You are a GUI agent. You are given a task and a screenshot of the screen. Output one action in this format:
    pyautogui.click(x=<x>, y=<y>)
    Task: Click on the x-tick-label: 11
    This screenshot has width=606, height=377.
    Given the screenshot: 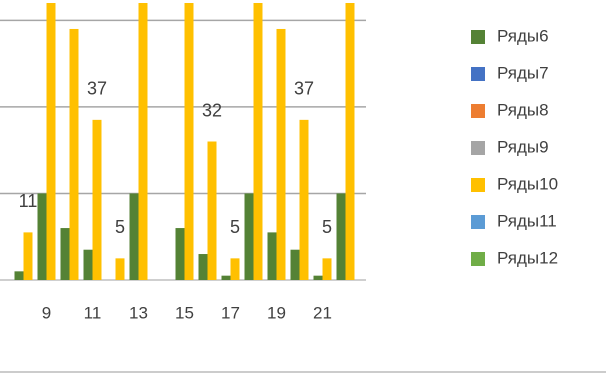 What is the action you would take?
    pyautogui.click(x=93, y=312)
    